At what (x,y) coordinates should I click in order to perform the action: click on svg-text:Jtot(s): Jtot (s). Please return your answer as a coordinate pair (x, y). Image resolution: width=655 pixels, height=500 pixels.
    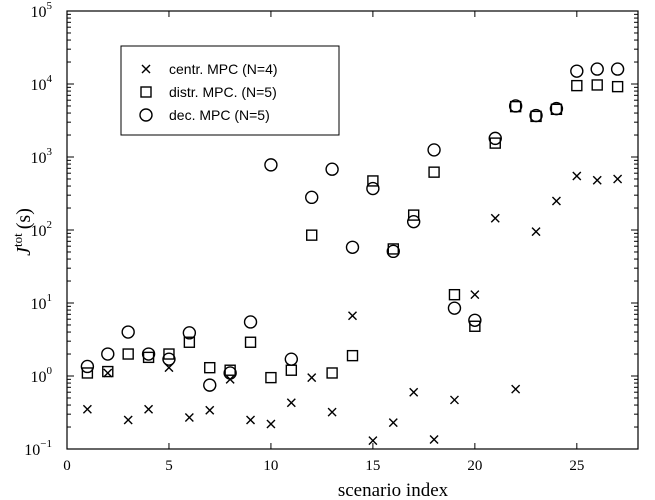
    Looking at the image, I should click on (22, 232).